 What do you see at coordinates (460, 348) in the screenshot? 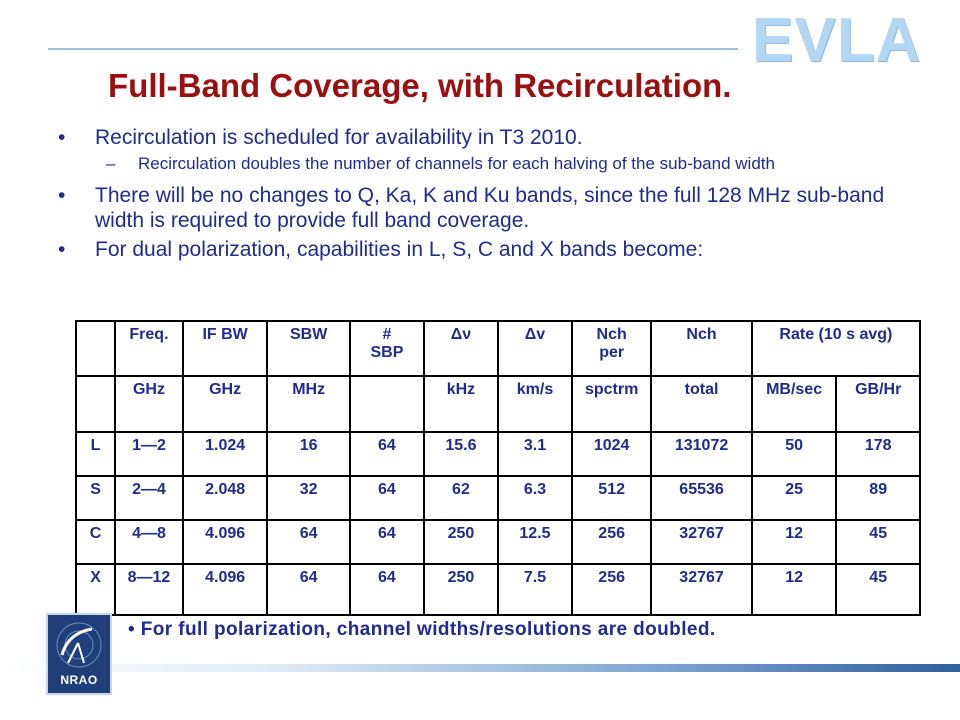
I see `header-cell: Δν` at bounding box center [460, 348].